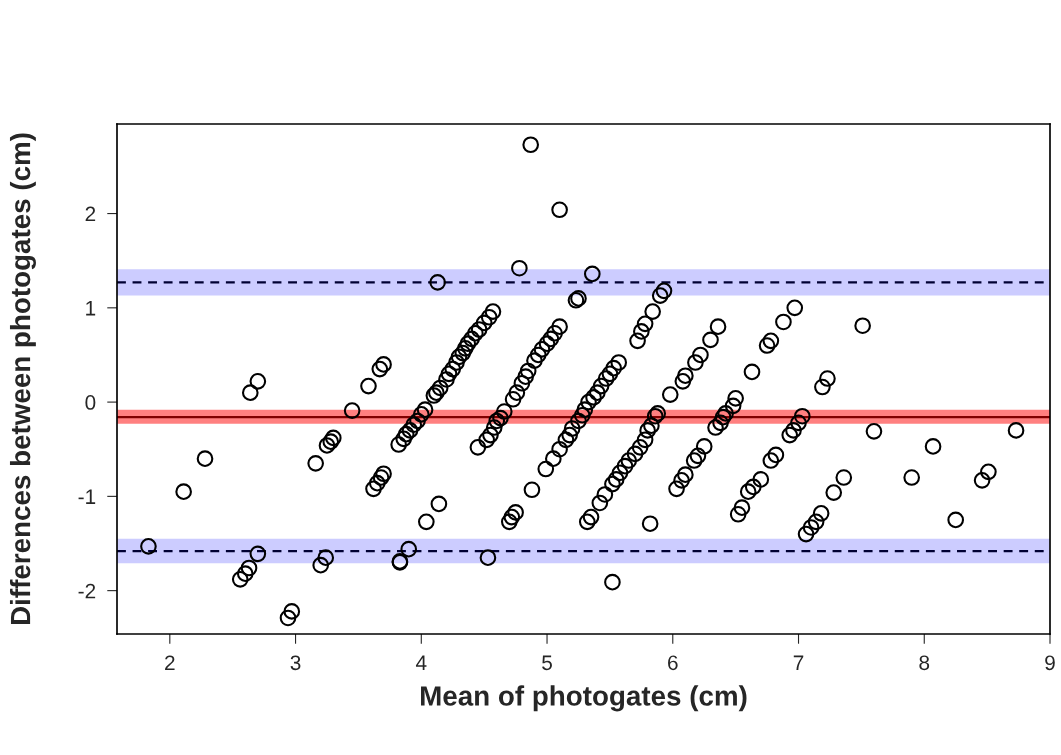 The height and width of the screenshot is (755, 1061). Describe the element at coordinates (170, 662) in the screenshot. I see `x-tick-label: 2` at that location.